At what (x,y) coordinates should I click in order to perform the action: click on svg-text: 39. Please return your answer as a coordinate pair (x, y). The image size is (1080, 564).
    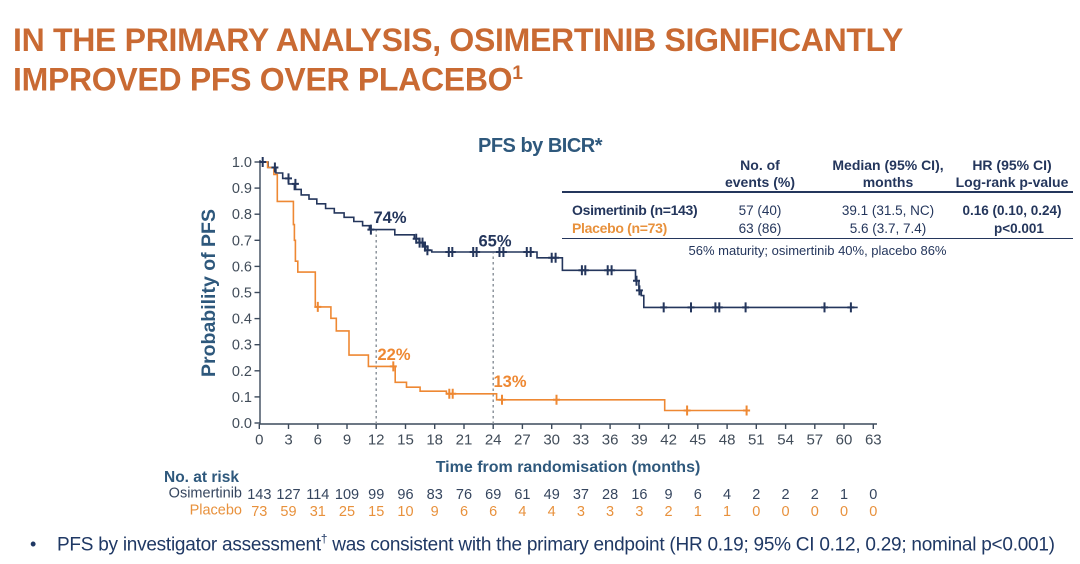
    Looking at the image, I should click on (639, 440).